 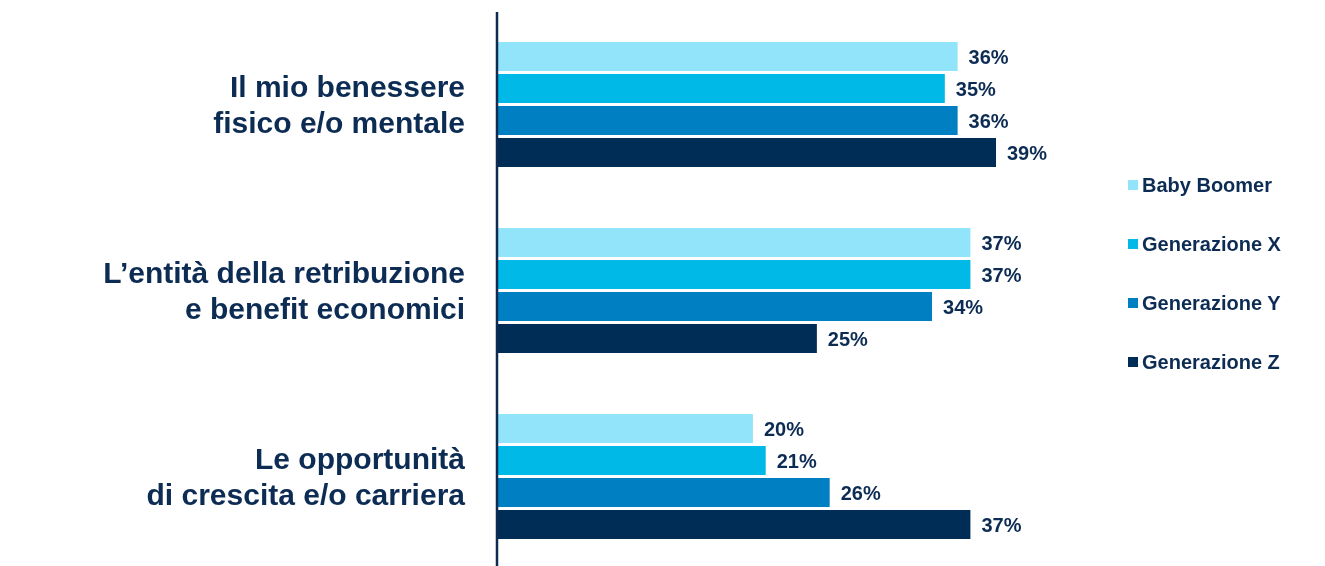 What do you see at coordinates (1212, 303) in the screenshot?
I see `legend-label: Generazione Y` at bounding box center [1212, 303].